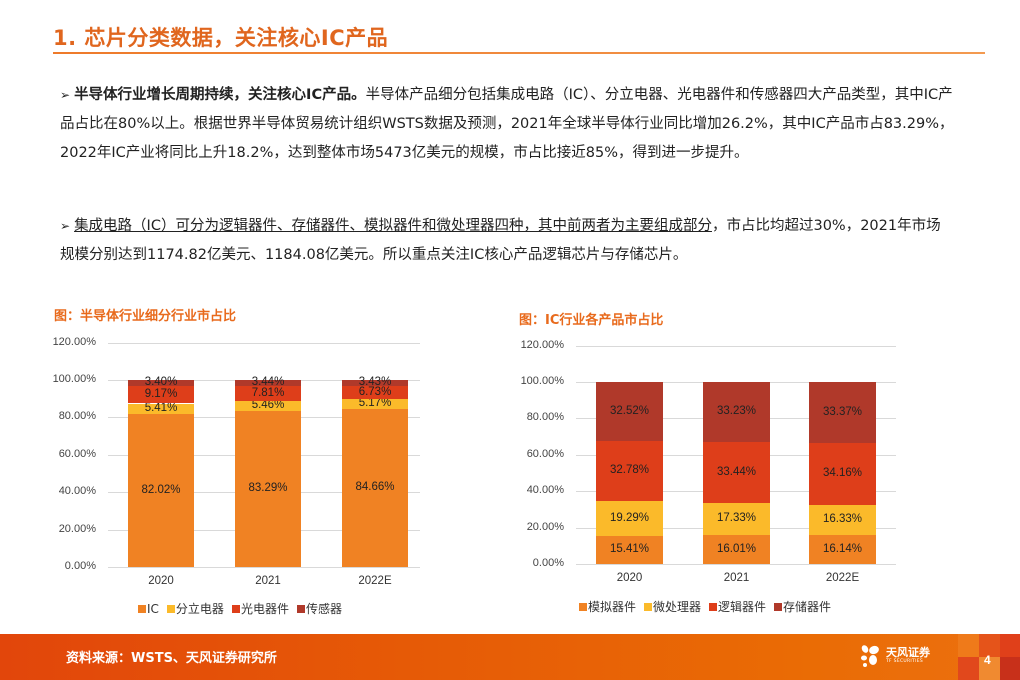 Image resolution: width=1020 pixels, height=680 pixels. What do you see at coordinates (375, 403) in the screenshot?
I see `bar-segment: 5.17%` at bounding box center [375, 403].